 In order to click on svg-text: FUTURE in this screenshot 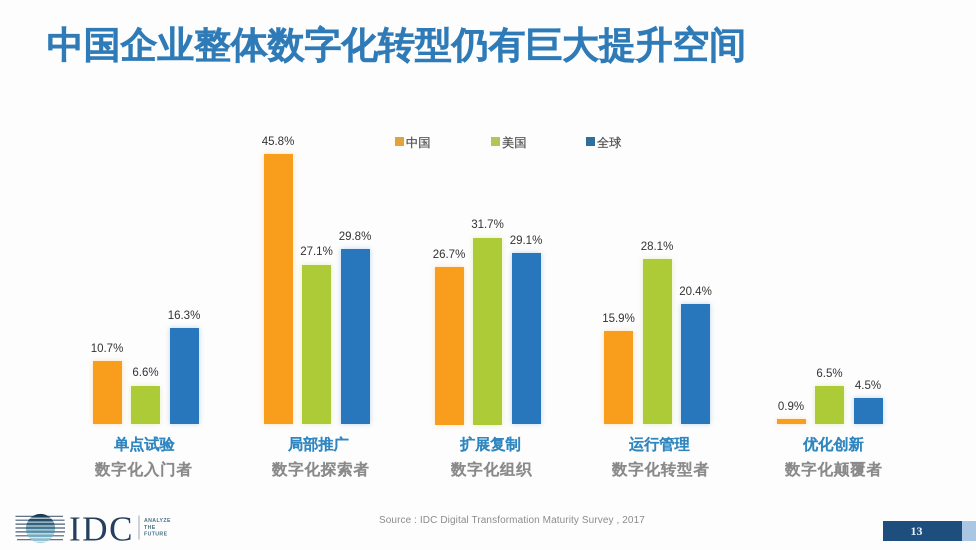, I will do `click(156, 535)`.